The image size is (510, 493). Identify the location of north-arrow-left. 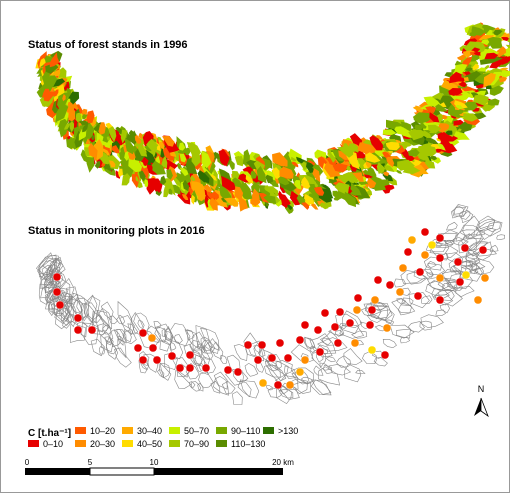
(477, 407).